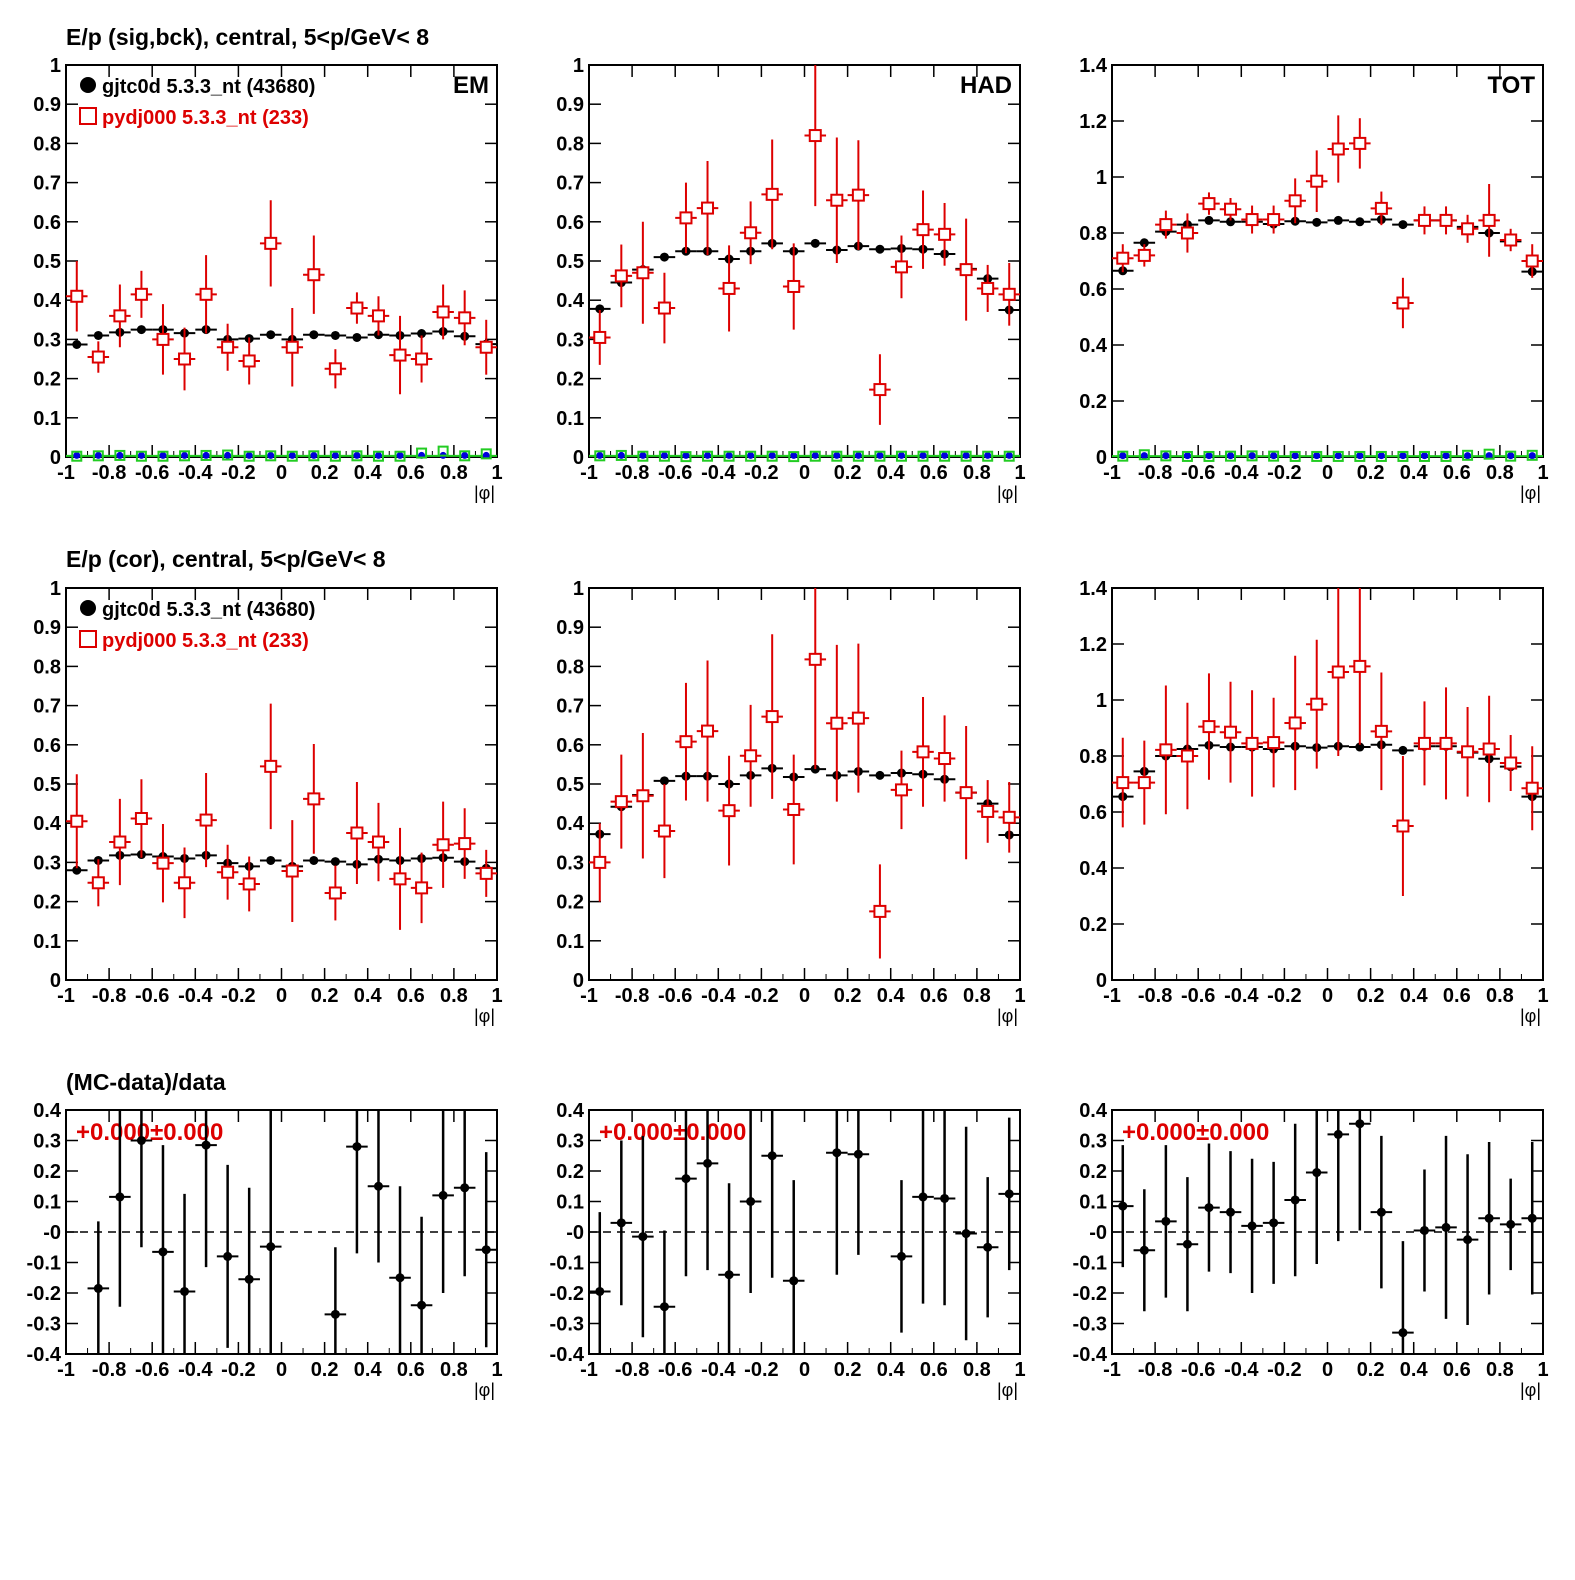 This screenshot has height=1580, width=1575. Describe the element at coordinates (1500, 1370) in the screenshot. I see `x-tick-label: 0.8` at that location.